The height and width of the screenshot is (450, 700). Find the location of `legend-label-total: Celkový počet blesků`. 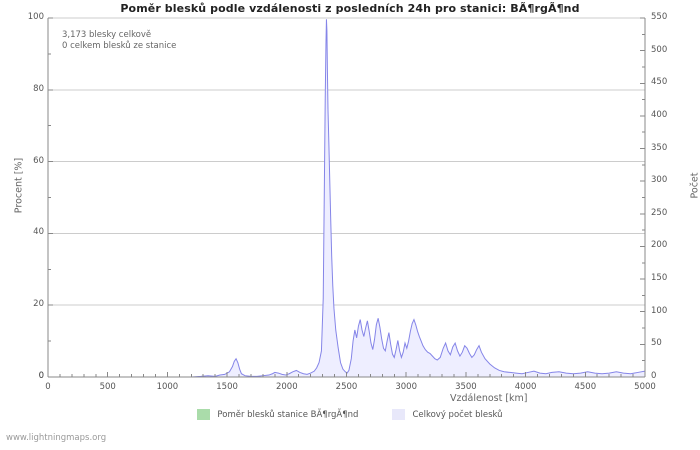

legend-label-total: Celkový počet blesků is located at coordinates (457, 414).